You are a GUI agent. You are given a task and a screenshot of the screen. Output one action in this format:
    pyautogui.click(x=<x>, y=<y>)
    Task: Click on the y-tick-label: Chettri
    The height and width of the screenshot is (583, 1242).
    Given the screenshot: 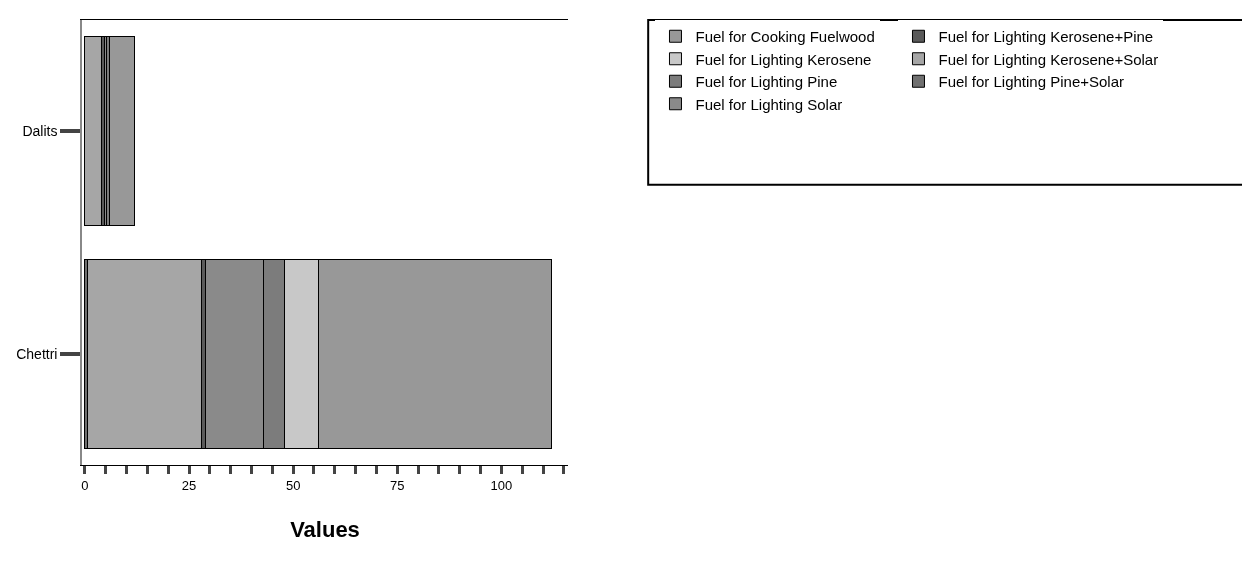 What is the action you would take?
    pyautogui.click(x=37, y=353)
    